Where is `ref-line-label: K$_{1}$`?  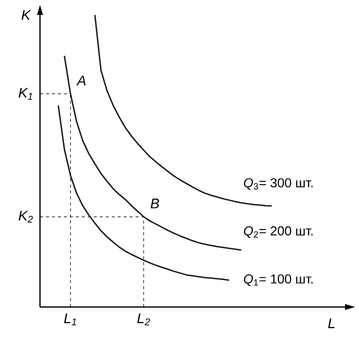
ref-line-label: K$_{1}$ is located at coordinates (25, 94).